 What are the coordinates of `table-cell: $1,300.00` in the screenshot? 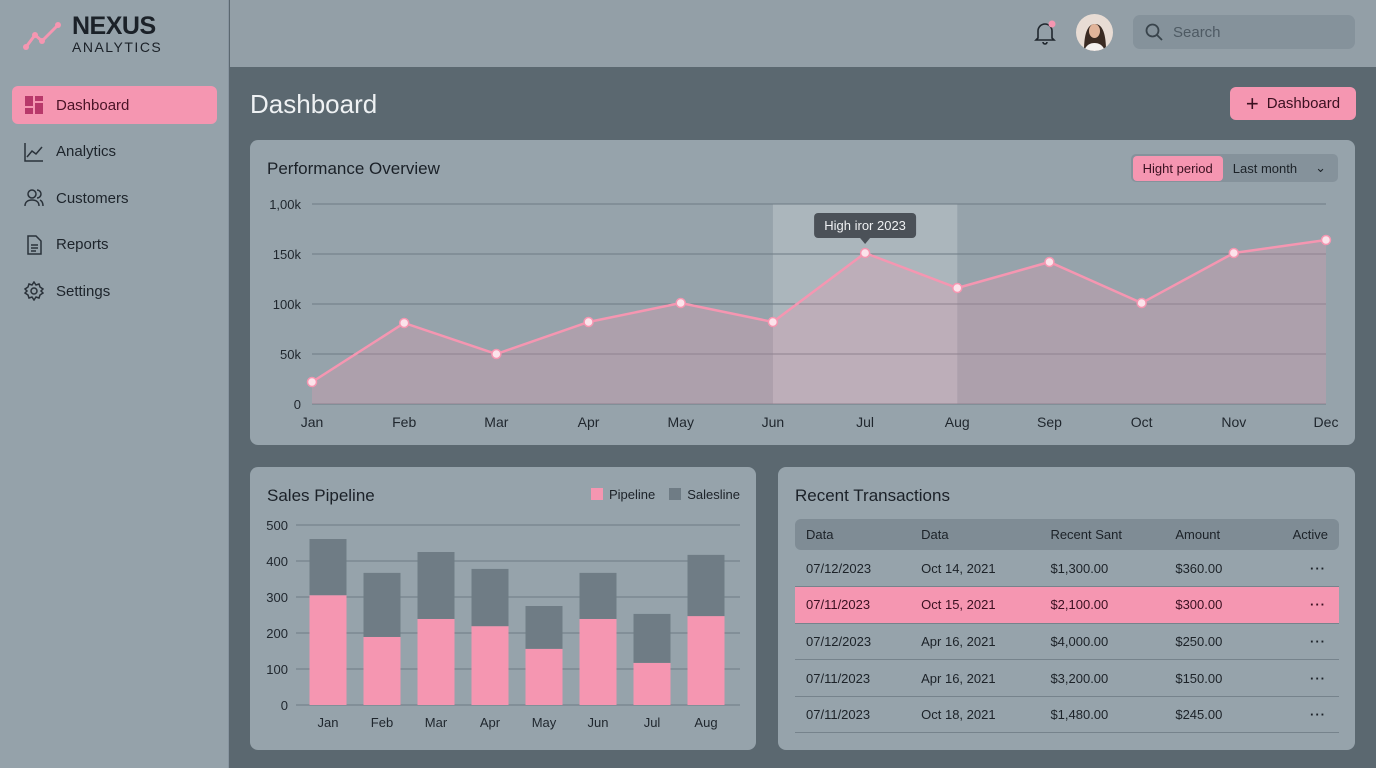 It's located at (1102, 569).